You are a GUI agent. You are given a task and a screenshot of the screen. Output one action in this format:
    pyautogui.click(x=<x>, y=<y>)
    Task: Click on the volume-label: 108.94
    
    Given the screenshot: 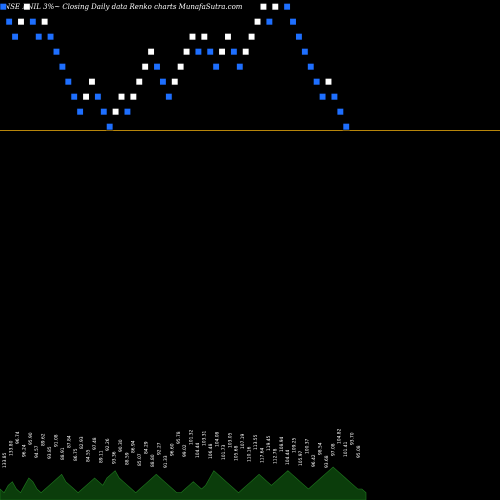 What is the action you would take?
    pyautogui.click(x=282, y=444)
    